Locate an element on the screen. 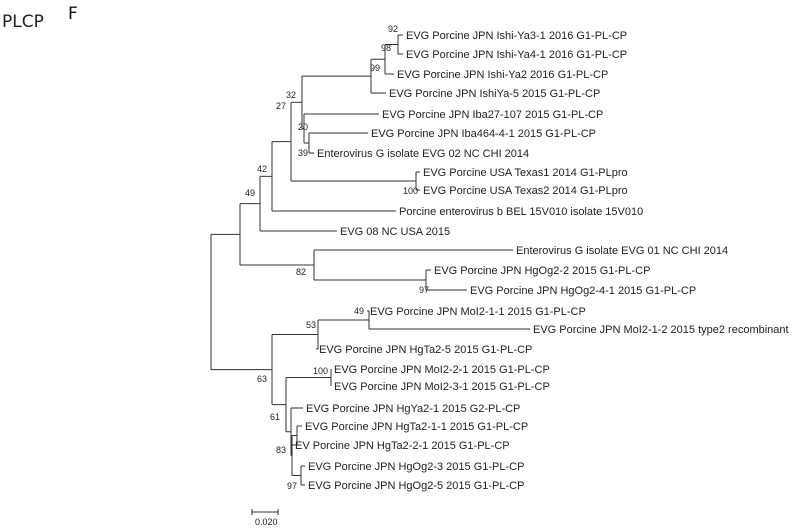 Image resolution: width=794 pixels, height=528 pixels. leaf-label: EVG Porcine JPN HgYa2-1 2015 G2-PL-CP is located at coordinates (413, 409).